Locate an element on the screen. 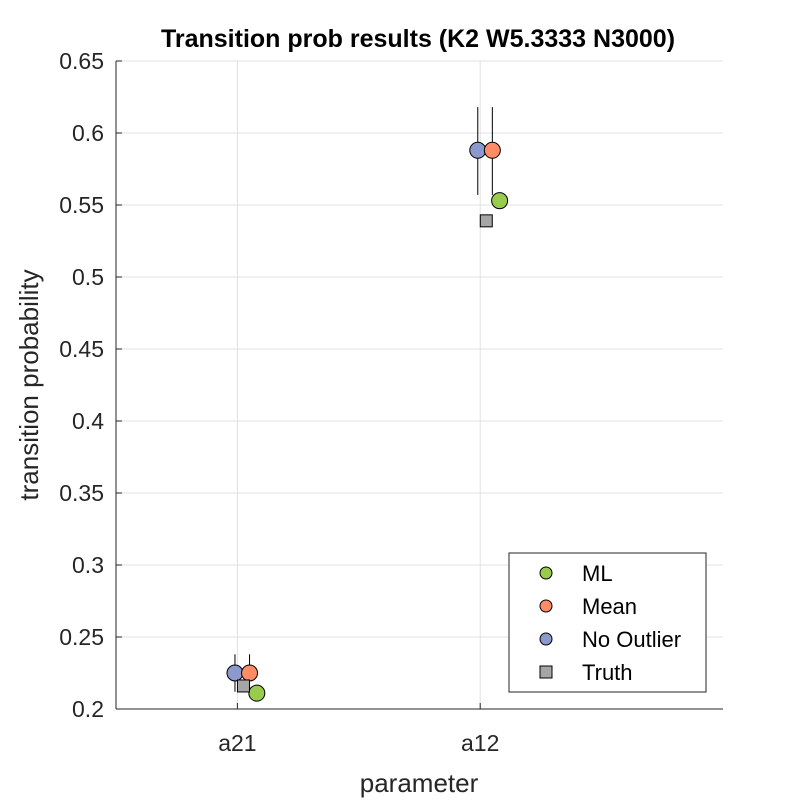 This screenshot has height=800, width=800. x-tick-label: a12 is located at coordinates (480, 743).